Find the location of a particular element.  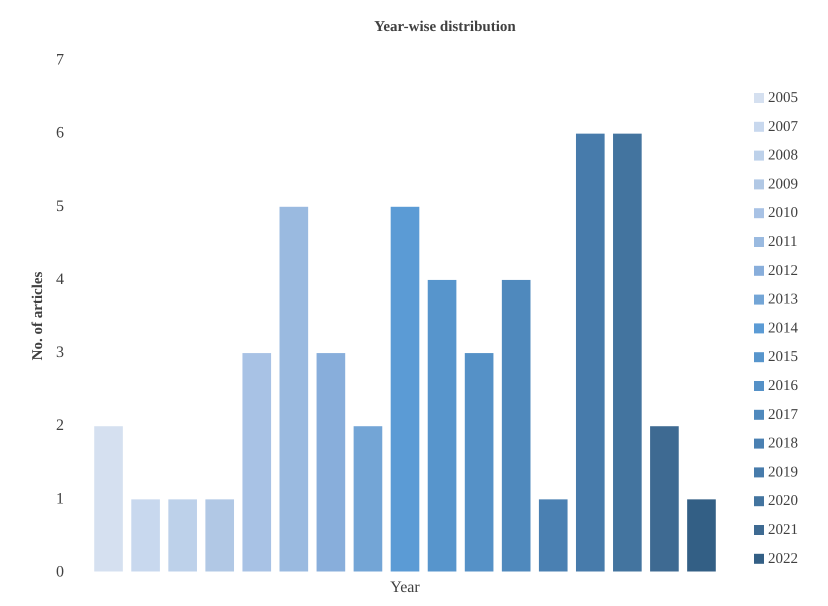

y-tick-label: 0 is located at coordinates (60, 572).